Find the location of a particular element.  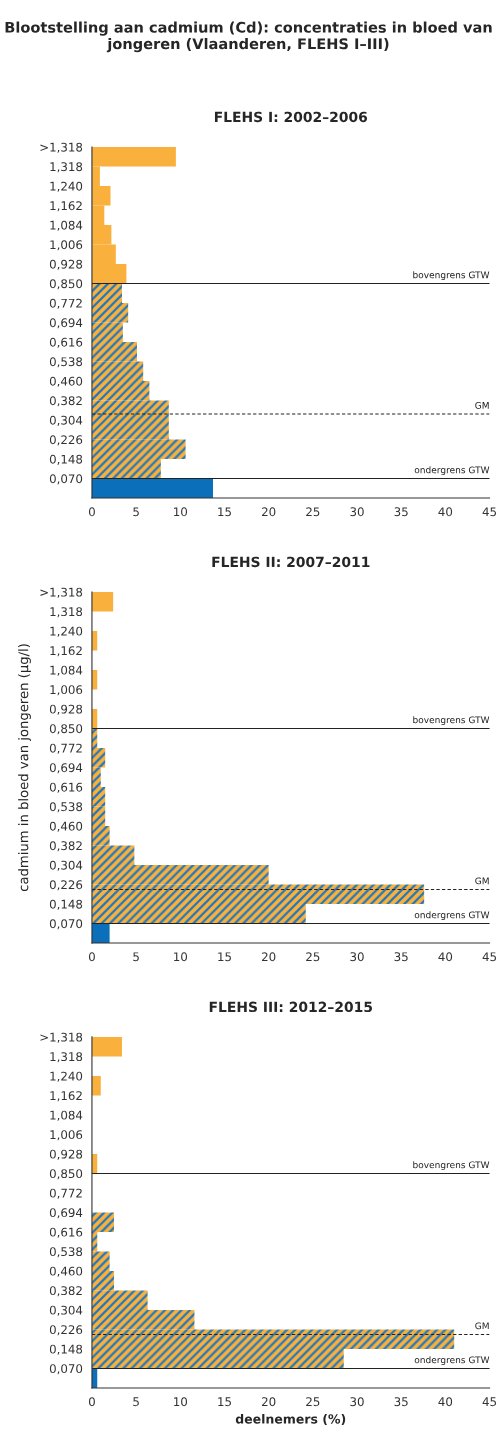

chart-title: Blootstelling aan cadmium (Cd): concentraties in bloed van jongeren (Vlaanderen, FLEHS I–III) is located at coordinates (248, 37).